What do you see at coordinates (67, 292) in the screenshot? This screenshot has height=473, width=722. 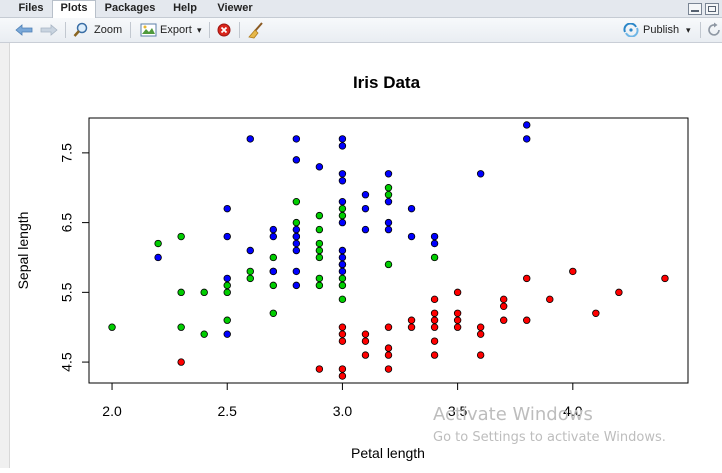 I see `y-tick-label: 5.5` at bounding box center [67, 292].